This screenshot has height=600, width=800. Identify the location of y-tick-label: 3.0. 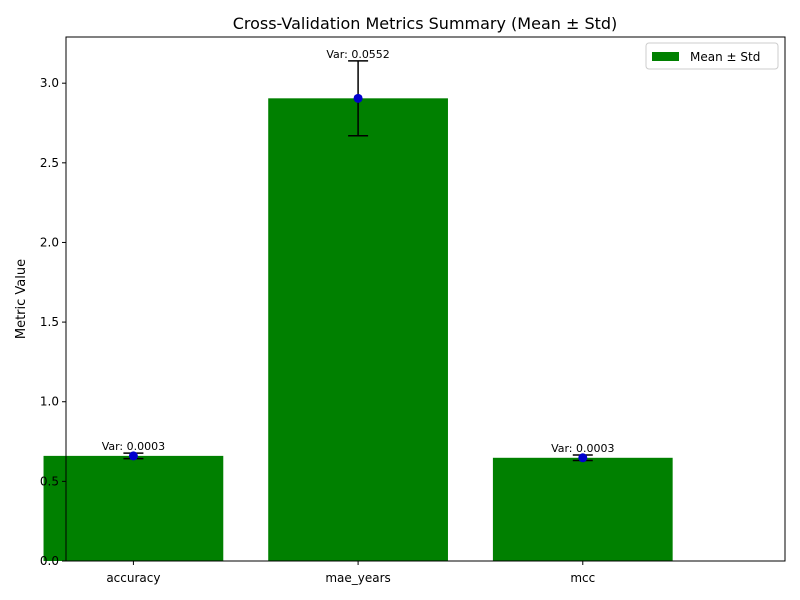
(49, 83).